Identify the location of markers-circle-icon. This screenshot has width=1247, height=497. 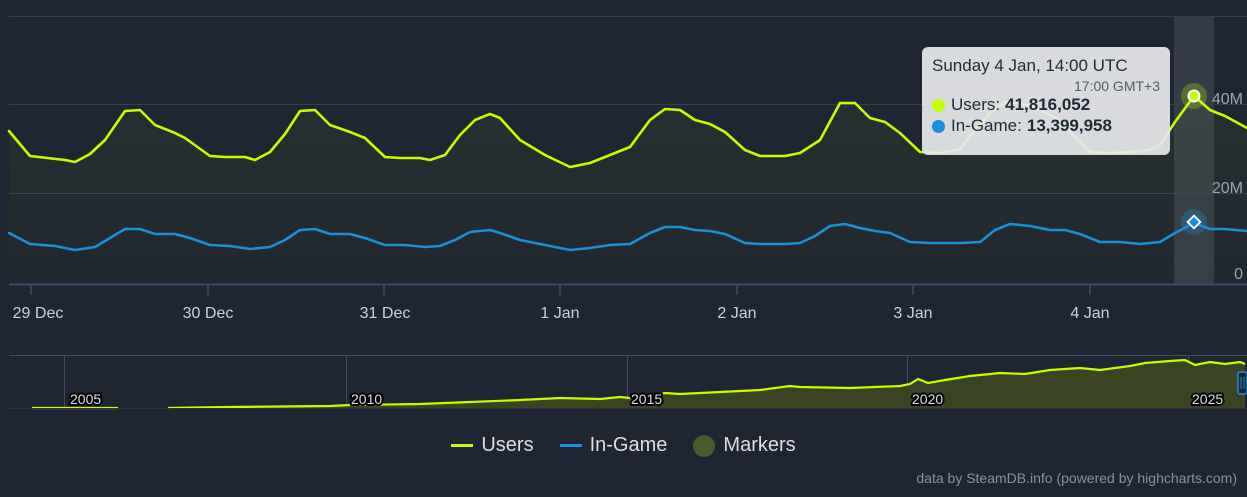
(704, 445).